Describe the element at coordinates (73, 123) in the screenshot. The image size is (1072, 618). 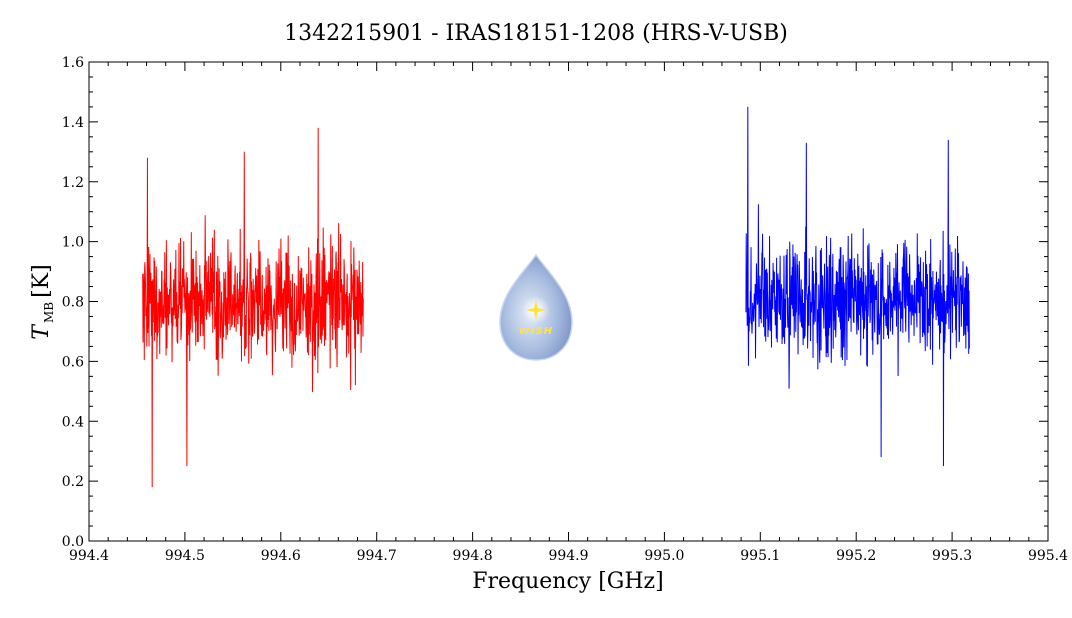
I see `y-tick-label: 1.4` at that location.